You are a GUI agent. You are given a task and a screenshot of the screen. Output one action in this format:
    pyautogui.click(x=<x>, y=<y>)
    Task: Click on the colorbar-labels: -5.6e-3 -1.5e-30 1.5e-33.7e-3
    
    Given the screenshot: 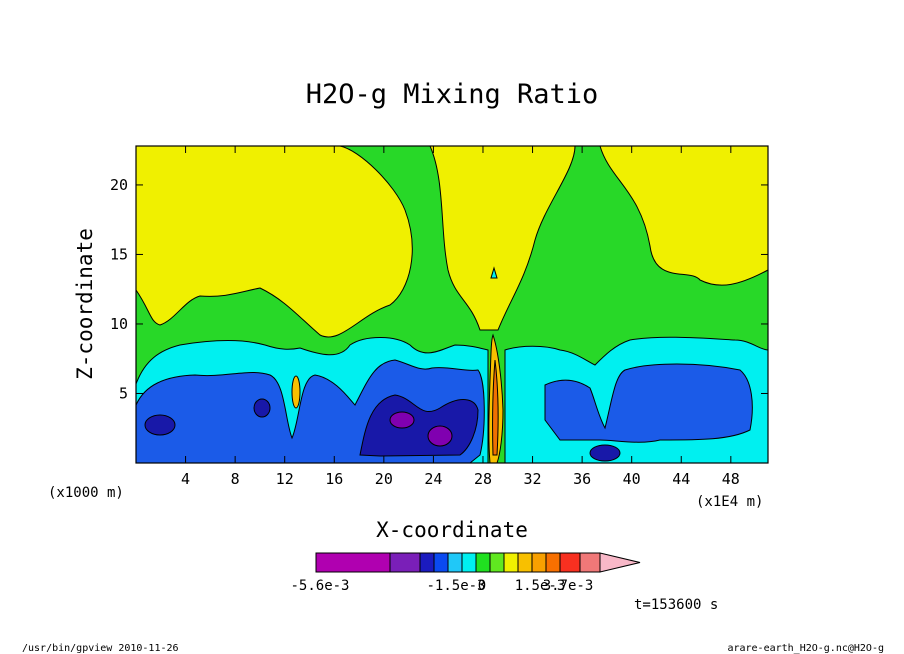 What is the action you would take?
    pyautogui.click(x=441, y=586)
    